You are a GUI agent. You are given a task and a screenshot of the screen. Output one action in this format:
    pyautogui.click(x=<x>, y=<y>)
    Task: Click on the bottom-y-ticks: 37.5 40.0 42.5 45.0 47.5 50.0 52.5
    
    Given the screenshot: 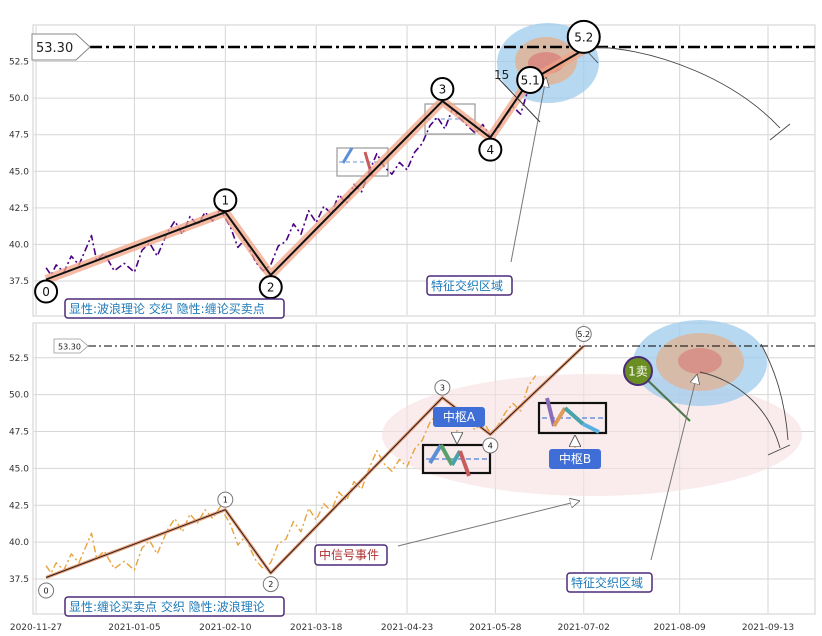 What is the action you would take?
    pyautogui.click(x=19, y=469)
    